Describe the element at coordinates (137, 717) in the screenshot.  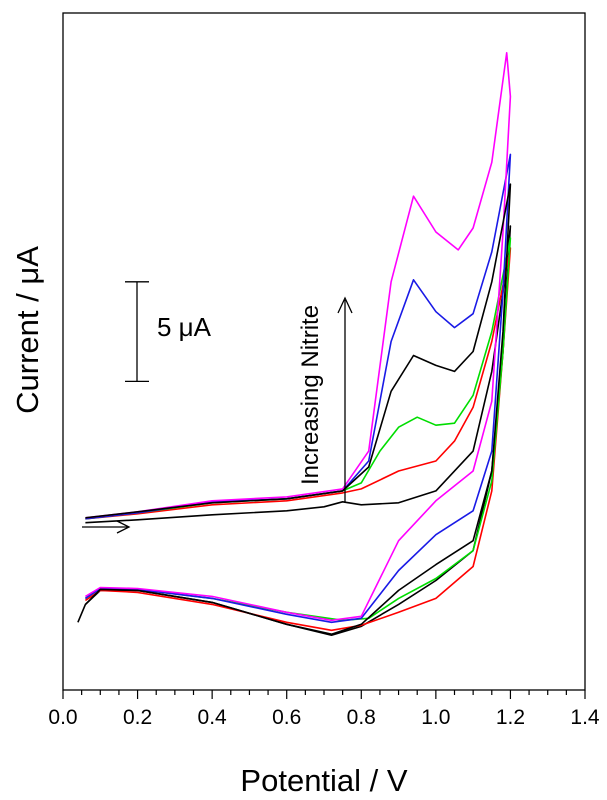
I see `x-tick-label: 0.2` at that location.